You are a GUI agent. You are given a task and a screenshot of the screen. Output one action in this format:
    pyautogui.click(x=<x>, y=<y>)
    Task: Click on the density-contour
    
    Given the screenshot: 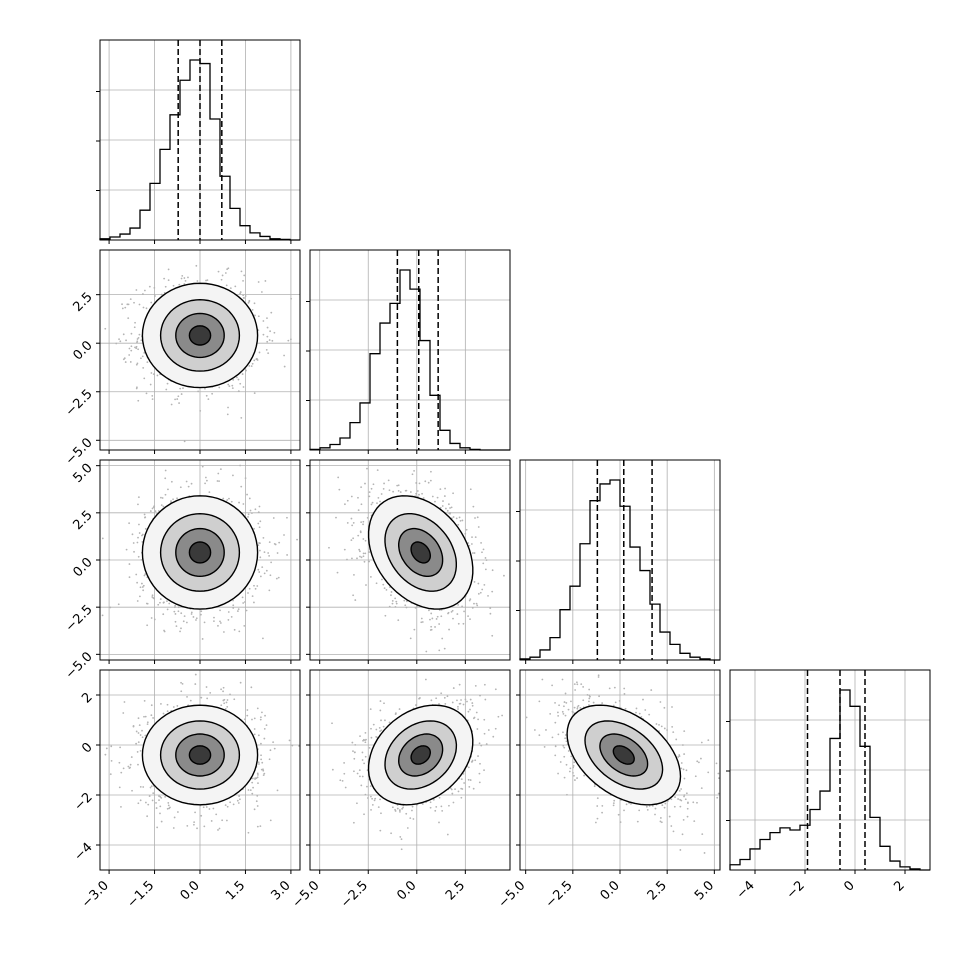 What is the action you would take?
    pyautogui.click(x=200, y=755)
    